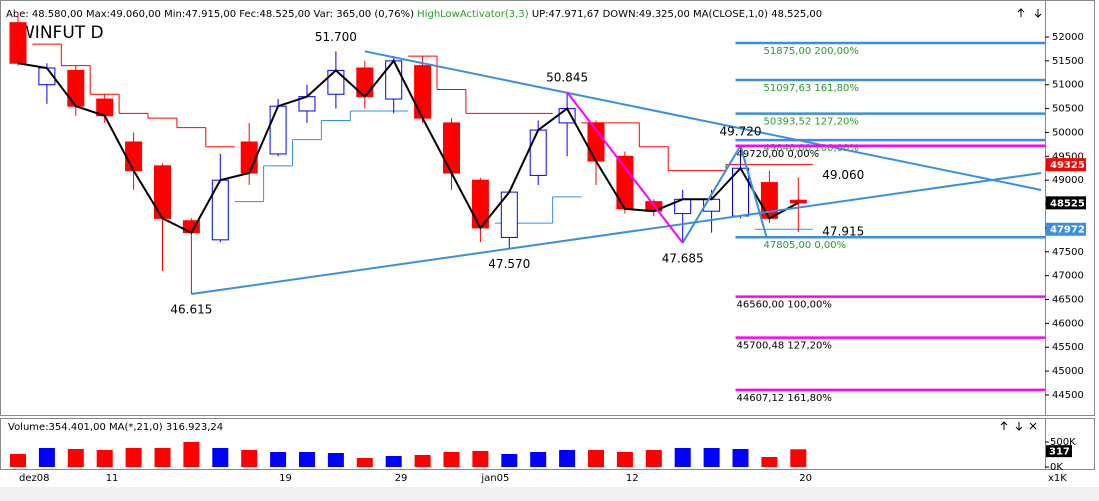 The image size is (1099, 501). What do you see at coordinates (811, 88) in the screenshot?
I see `fib-label: 51097,63 161,80%` at bounding box center [811, 88].